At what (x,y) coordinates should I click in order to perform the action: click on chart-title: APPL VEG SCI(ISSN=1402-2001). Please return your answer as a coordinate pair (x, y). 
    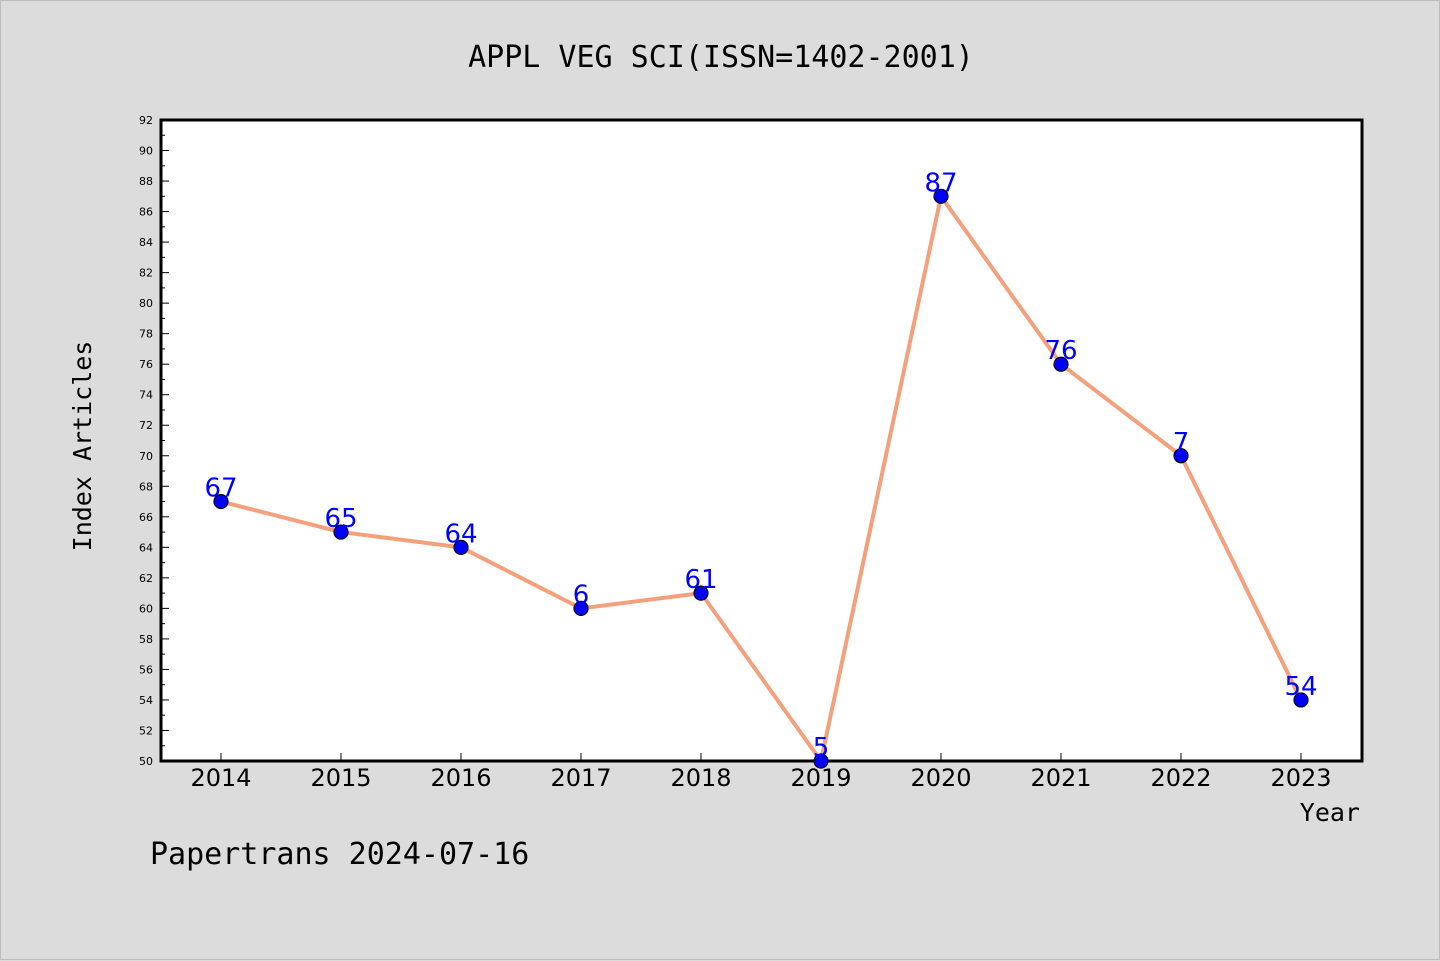
    Looking at the image, I should click on (721, 57).